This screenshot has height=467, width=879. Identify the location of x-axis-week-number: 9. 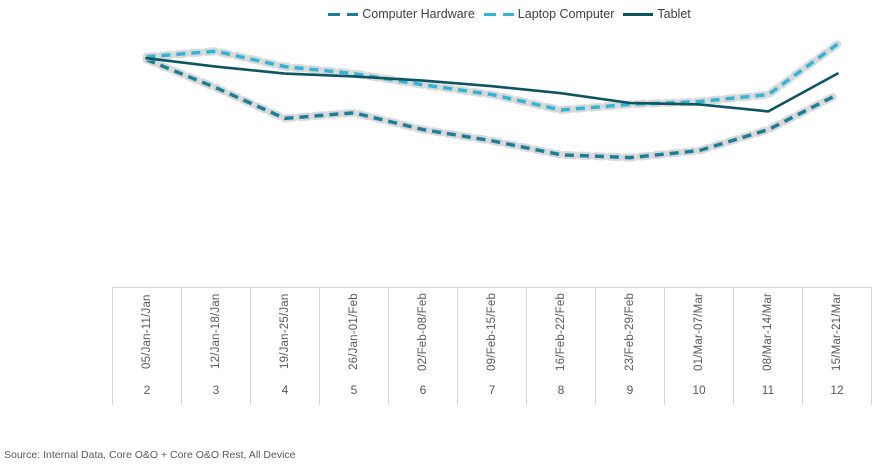
(630, 390).